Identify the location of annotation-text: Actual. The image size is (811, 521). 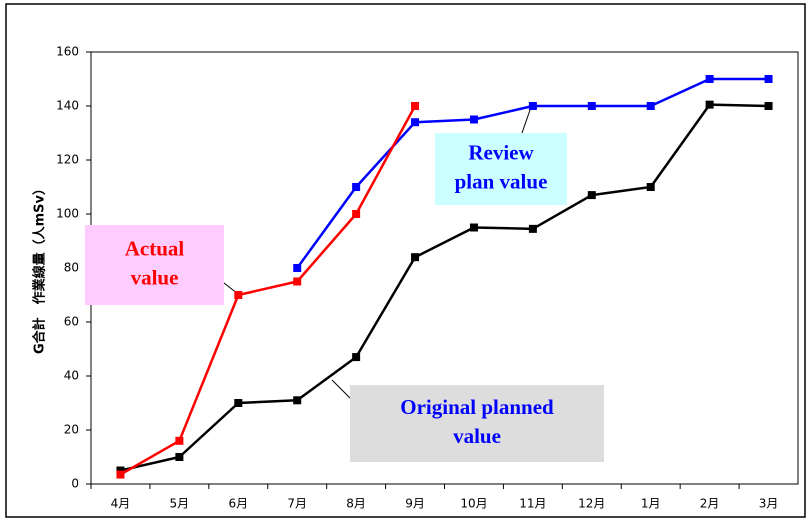
(155, 248).